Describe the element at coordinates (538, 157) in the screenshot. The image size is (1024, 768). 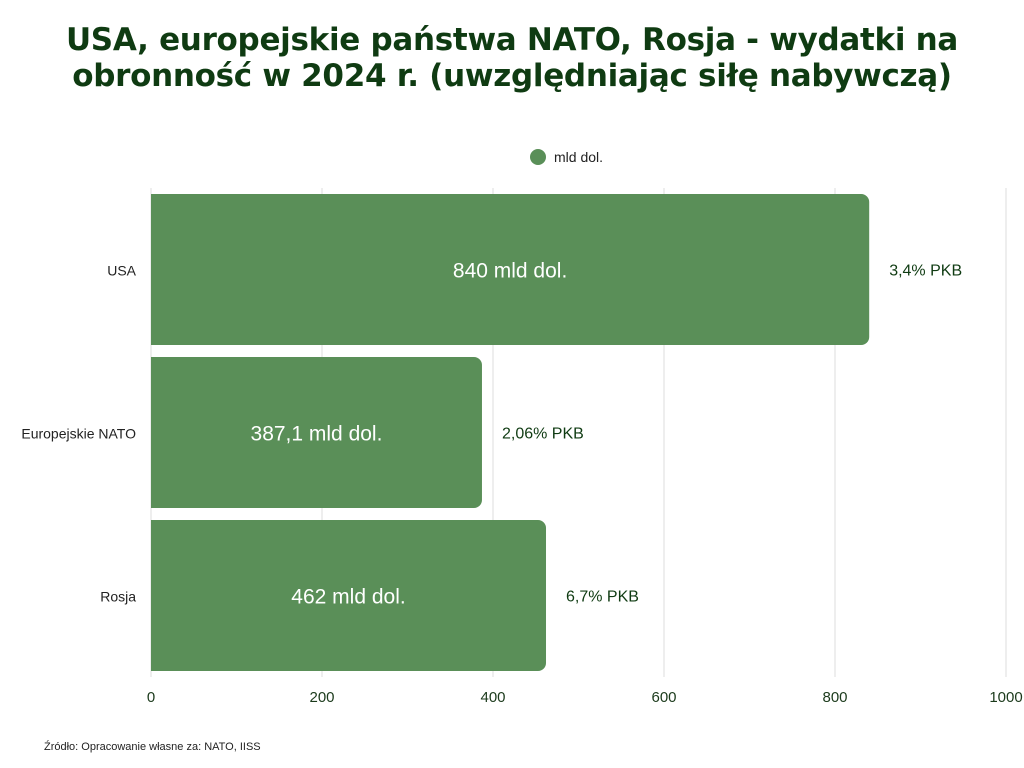
I see `legend-marker` at that location.